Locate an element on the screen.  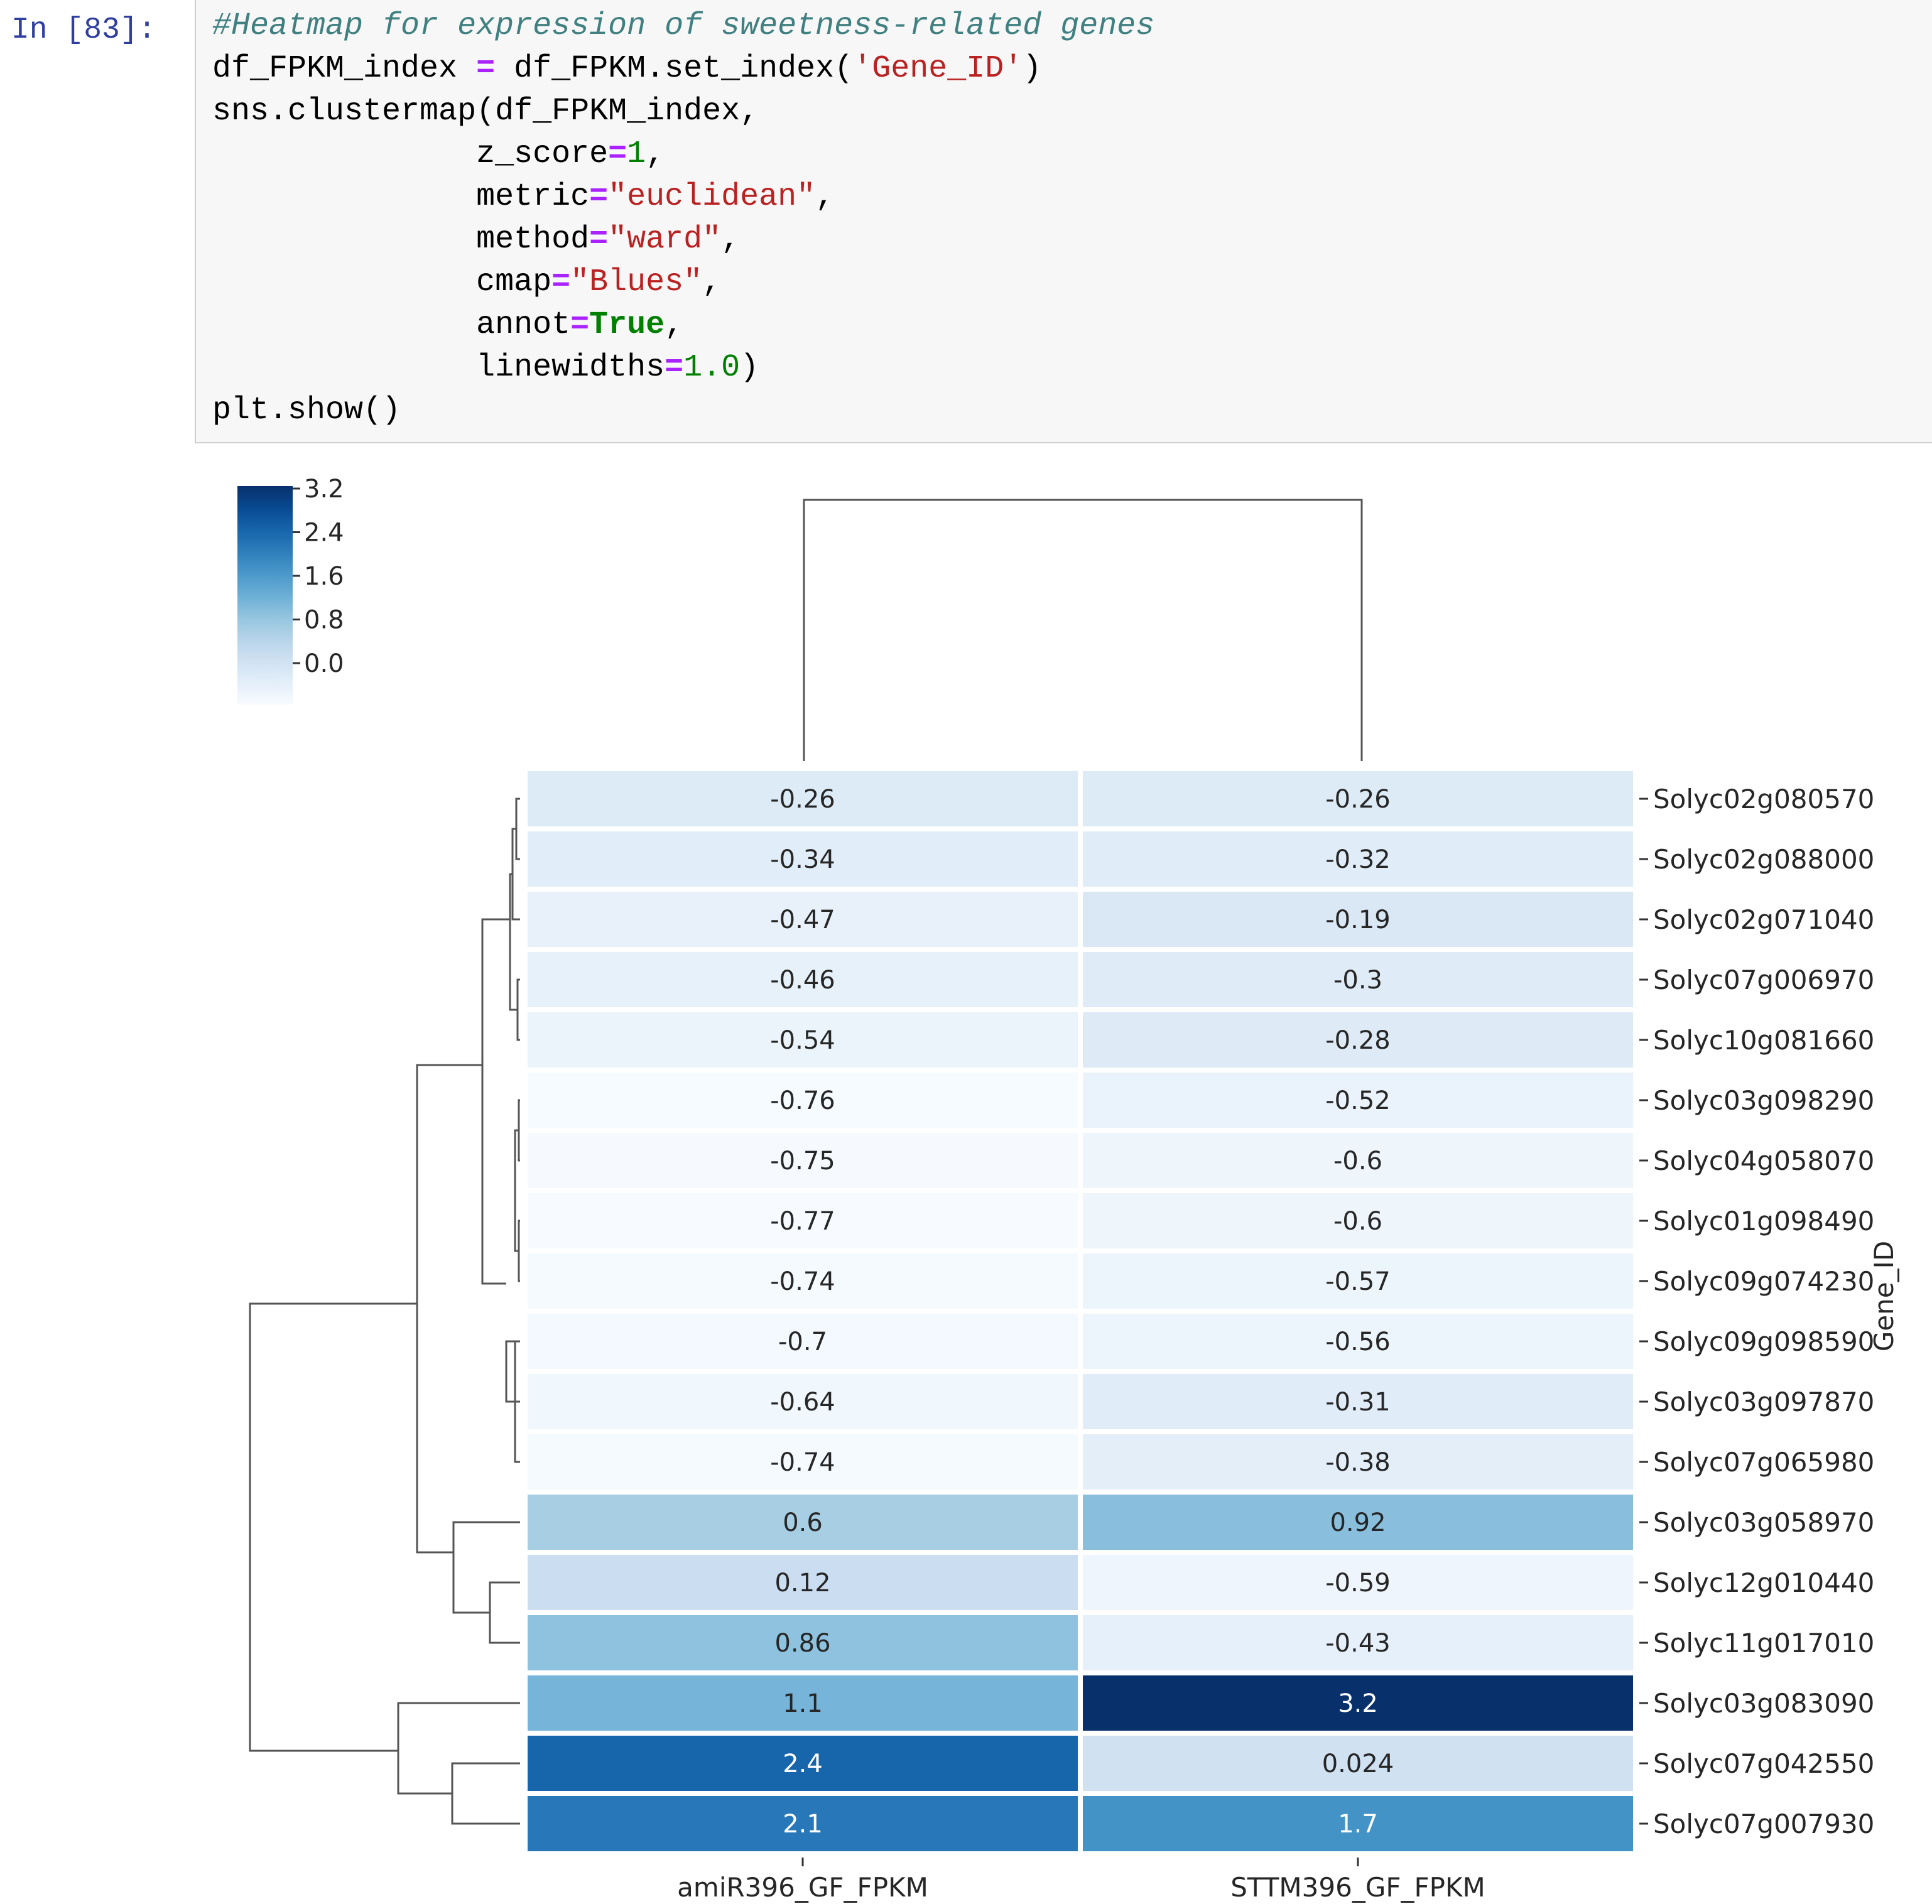
row-label: Solyc07g042550 is located at coordinates (1763, 1763).